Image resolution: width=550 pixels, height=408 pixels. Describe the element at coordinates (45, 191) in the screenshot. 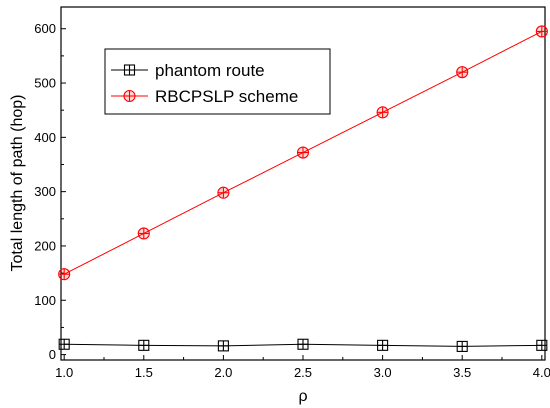

I see `y-tick-label: 300` at that location.